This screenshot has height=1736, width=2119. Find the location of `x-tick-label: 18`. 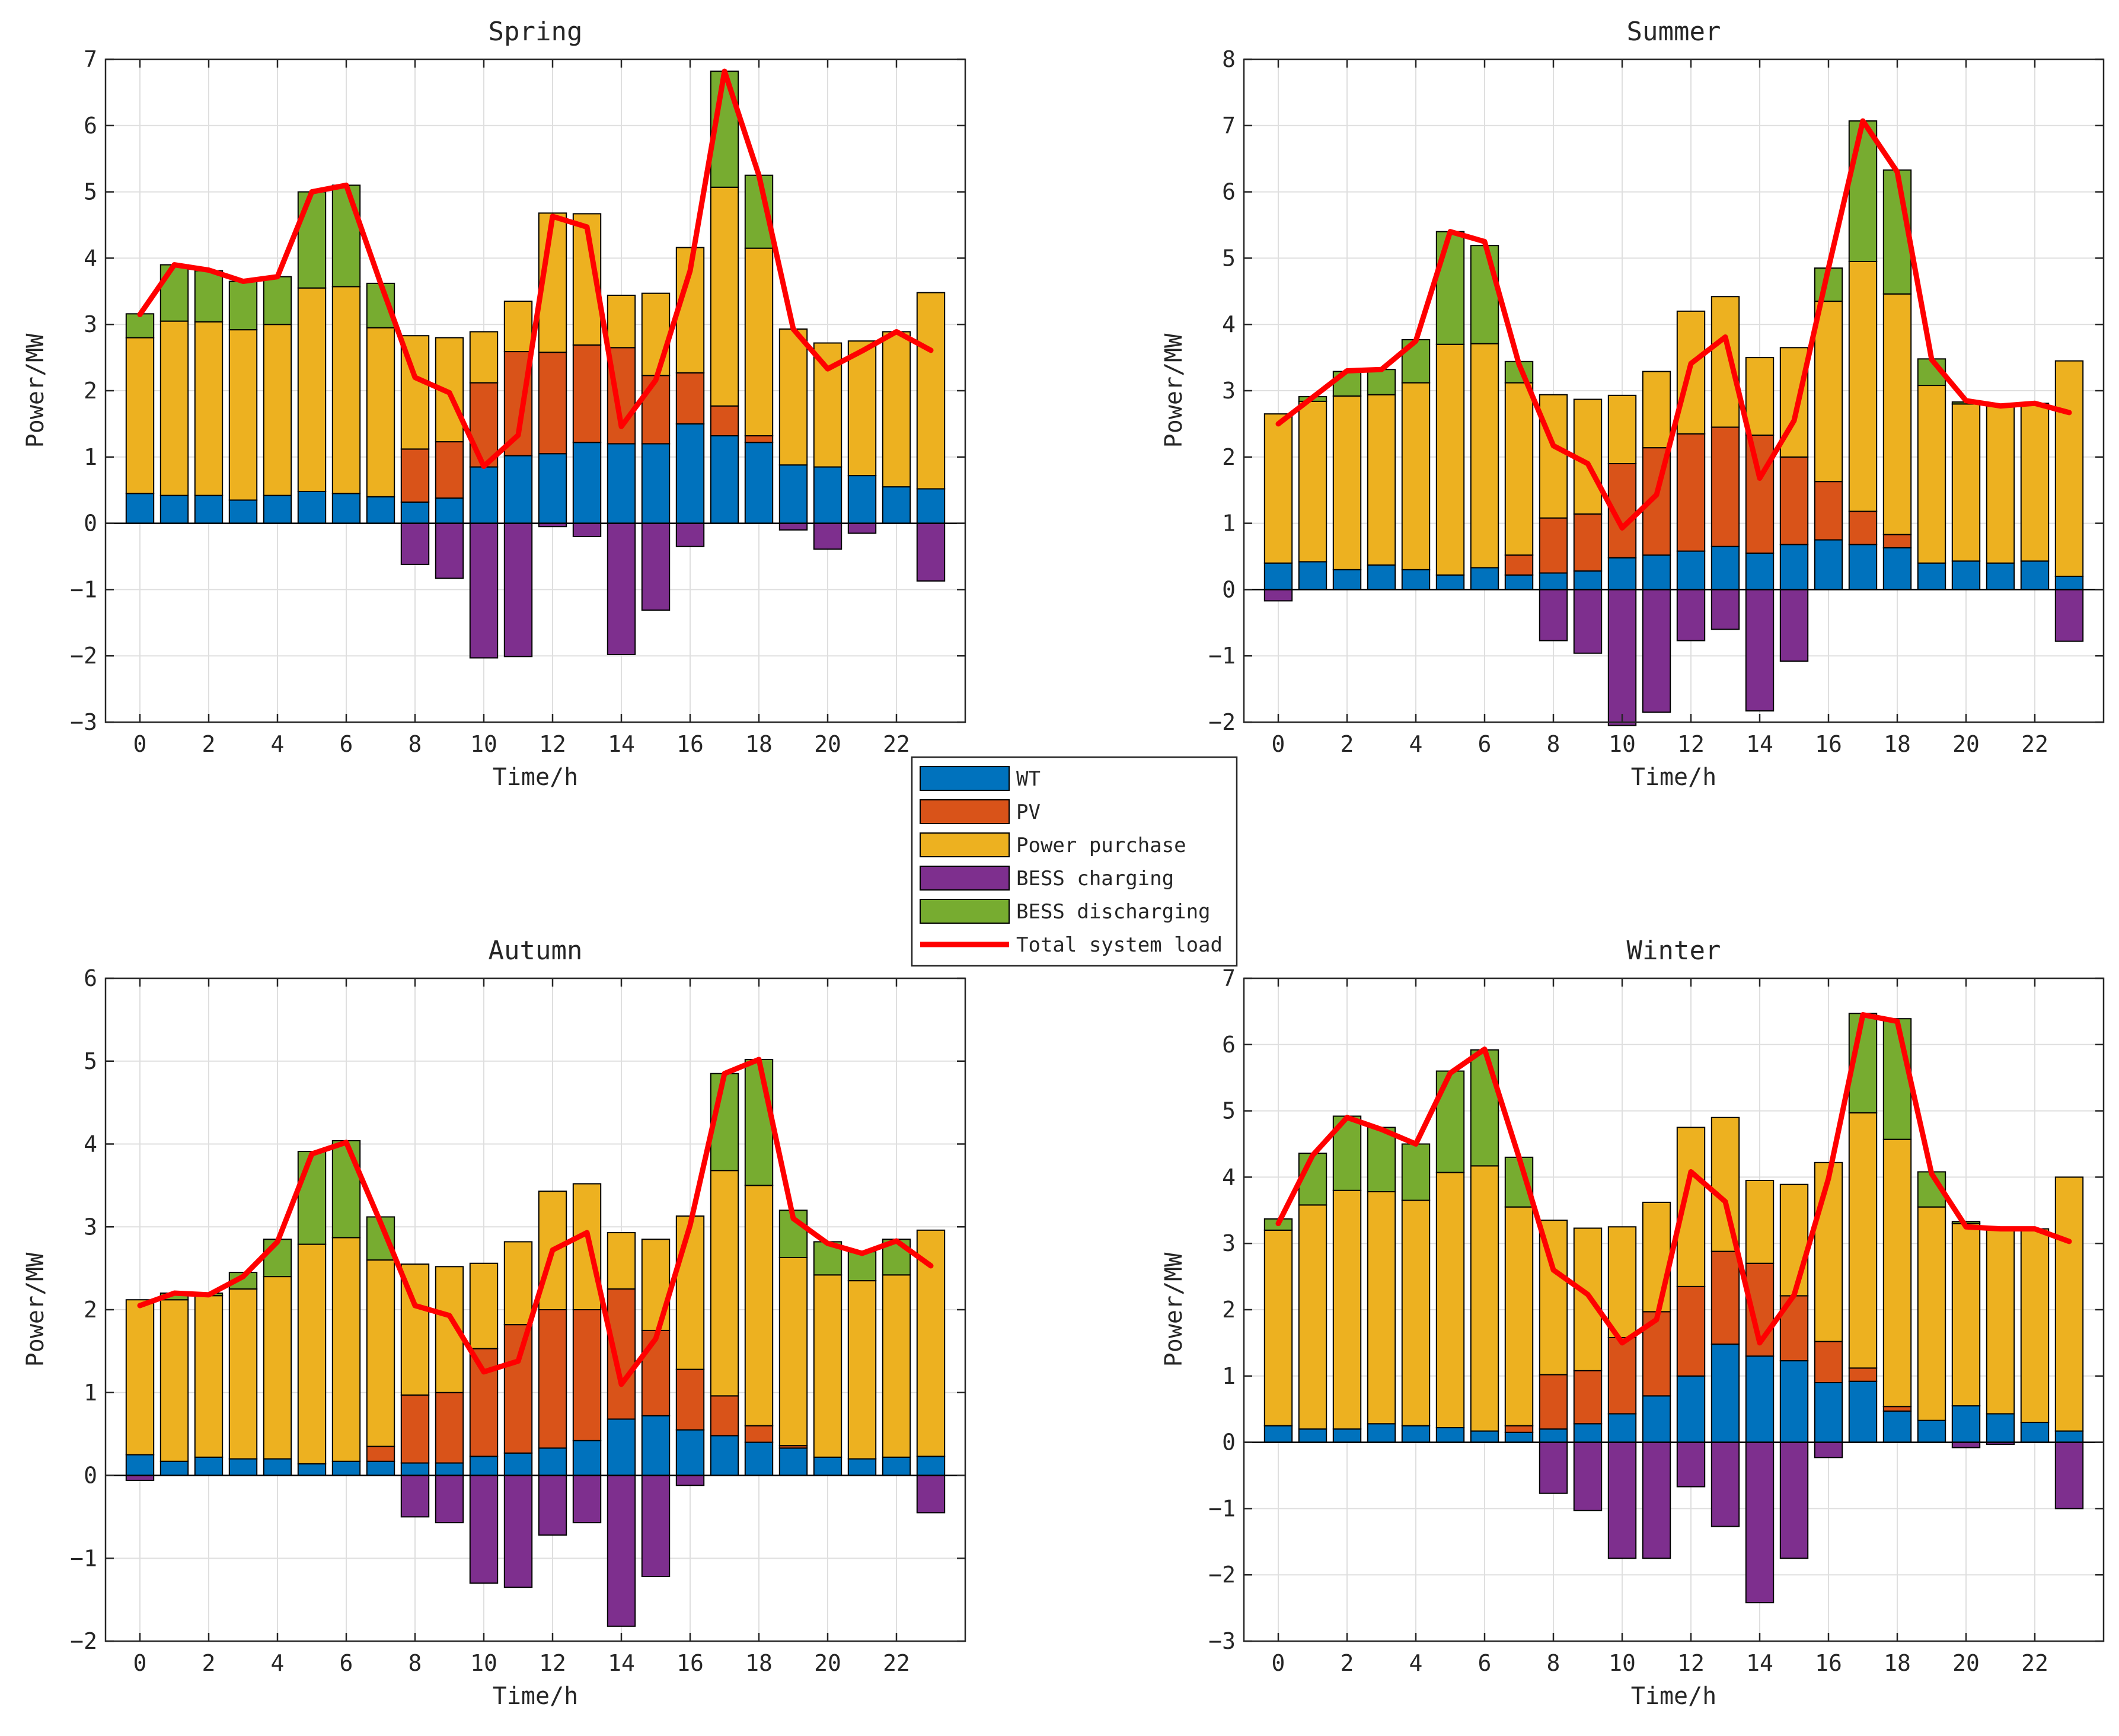

x-tick-label: 18 is located at coordinates (759, 1663).